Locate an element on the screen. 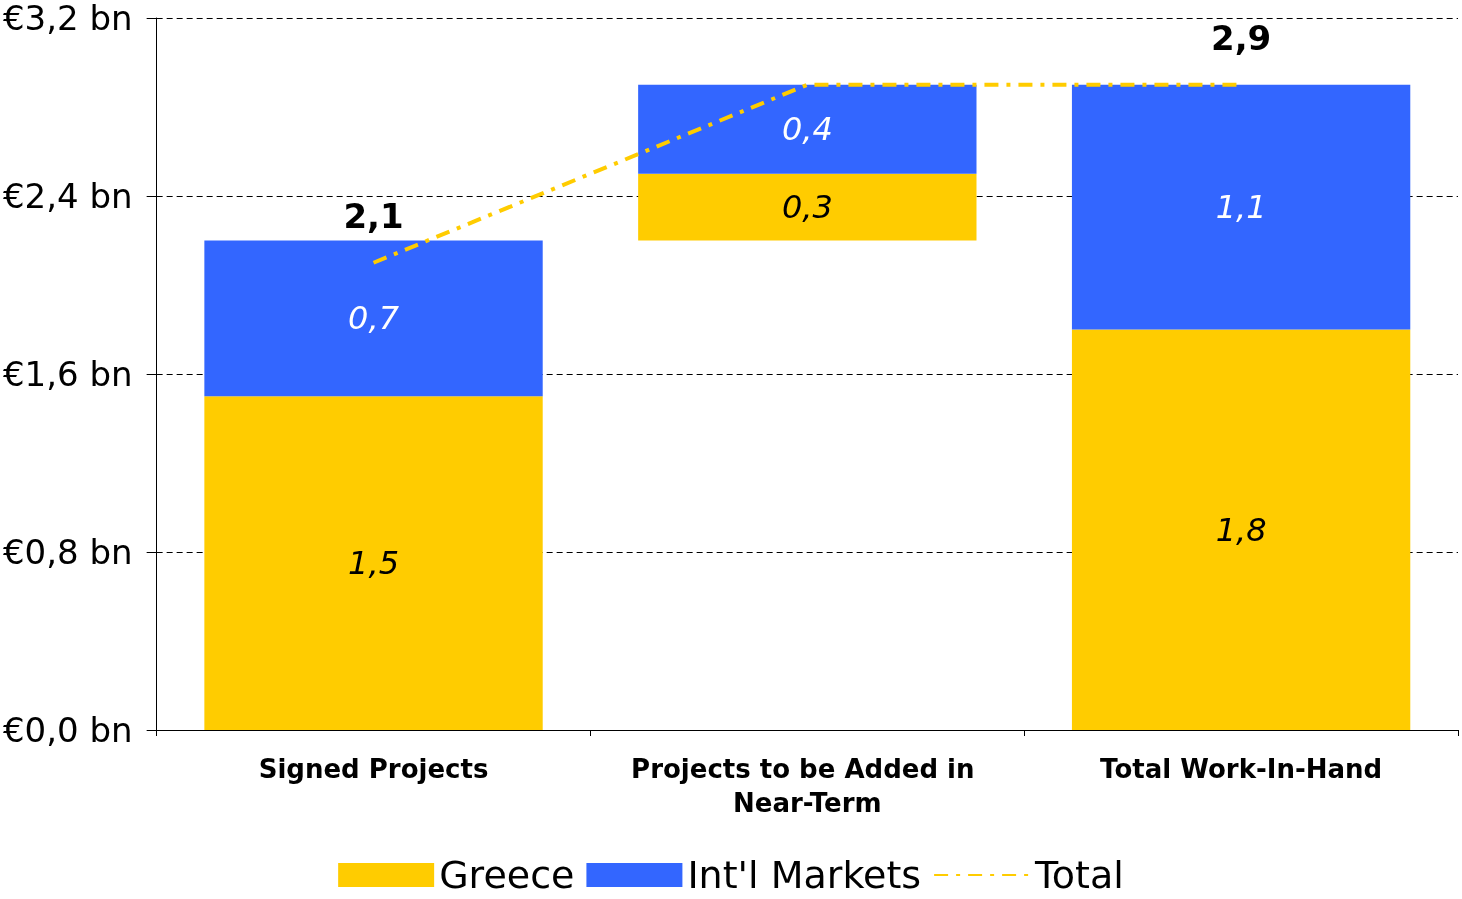 This screenshot has width=1462, height=899. data-label: 2,1 is located at coordinates (373, 215).